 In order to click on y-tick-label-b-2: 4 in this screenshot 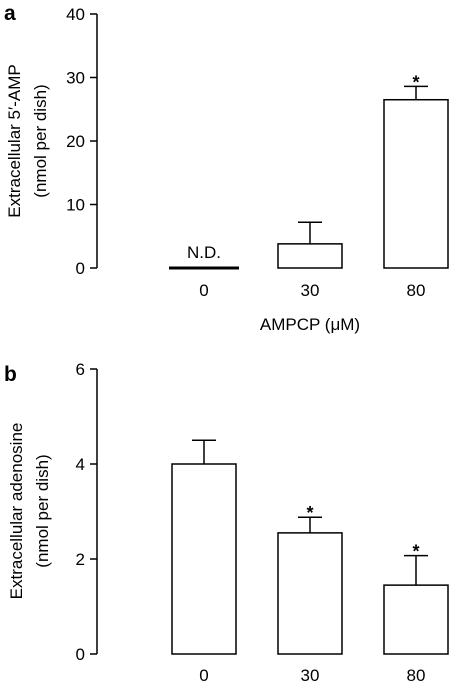, I will do `click(80, 464)`.